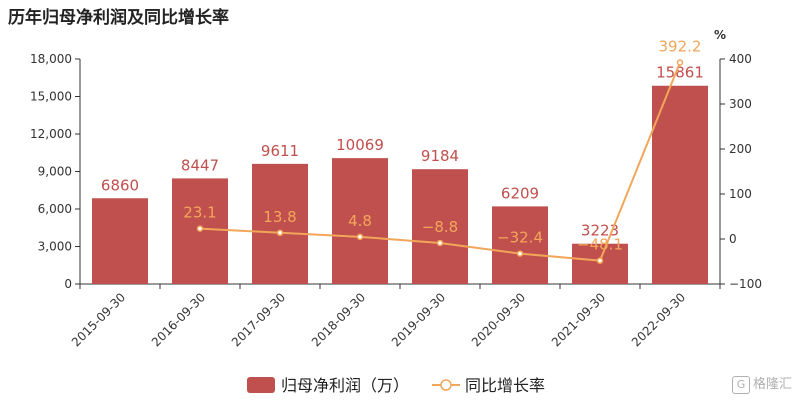  What do you see at coordinates (279, 217) in the screenshot?
I see `line-data-label: 13.8` at bounding box center [279, 217].